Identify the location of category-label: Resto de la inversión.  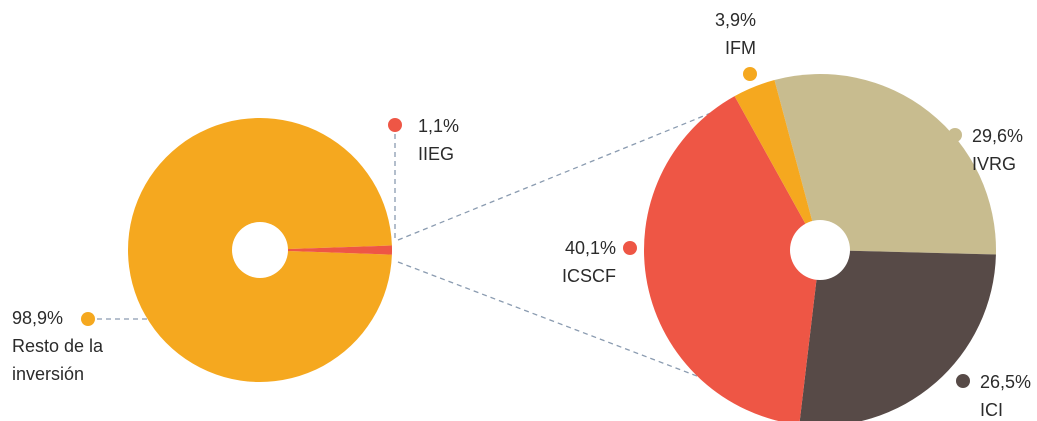
(58, 360).